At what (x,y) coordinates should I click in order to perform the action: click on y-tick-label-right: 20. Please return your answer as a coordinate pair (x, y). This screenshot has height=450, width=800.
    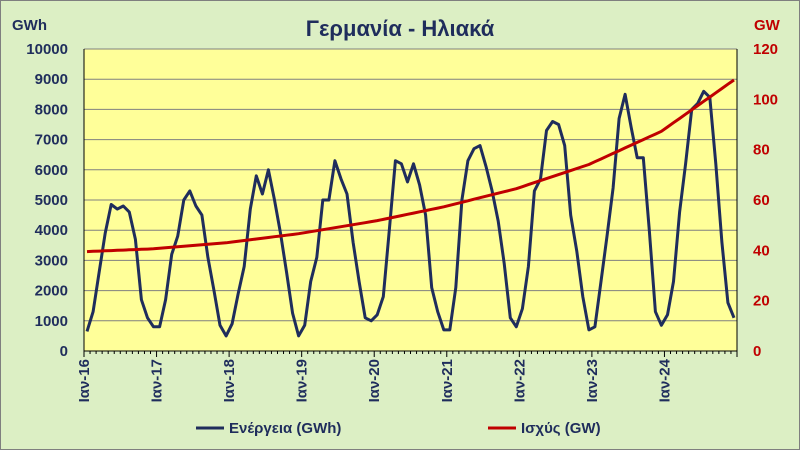
    Looking at the image, I should click on (761, 301).